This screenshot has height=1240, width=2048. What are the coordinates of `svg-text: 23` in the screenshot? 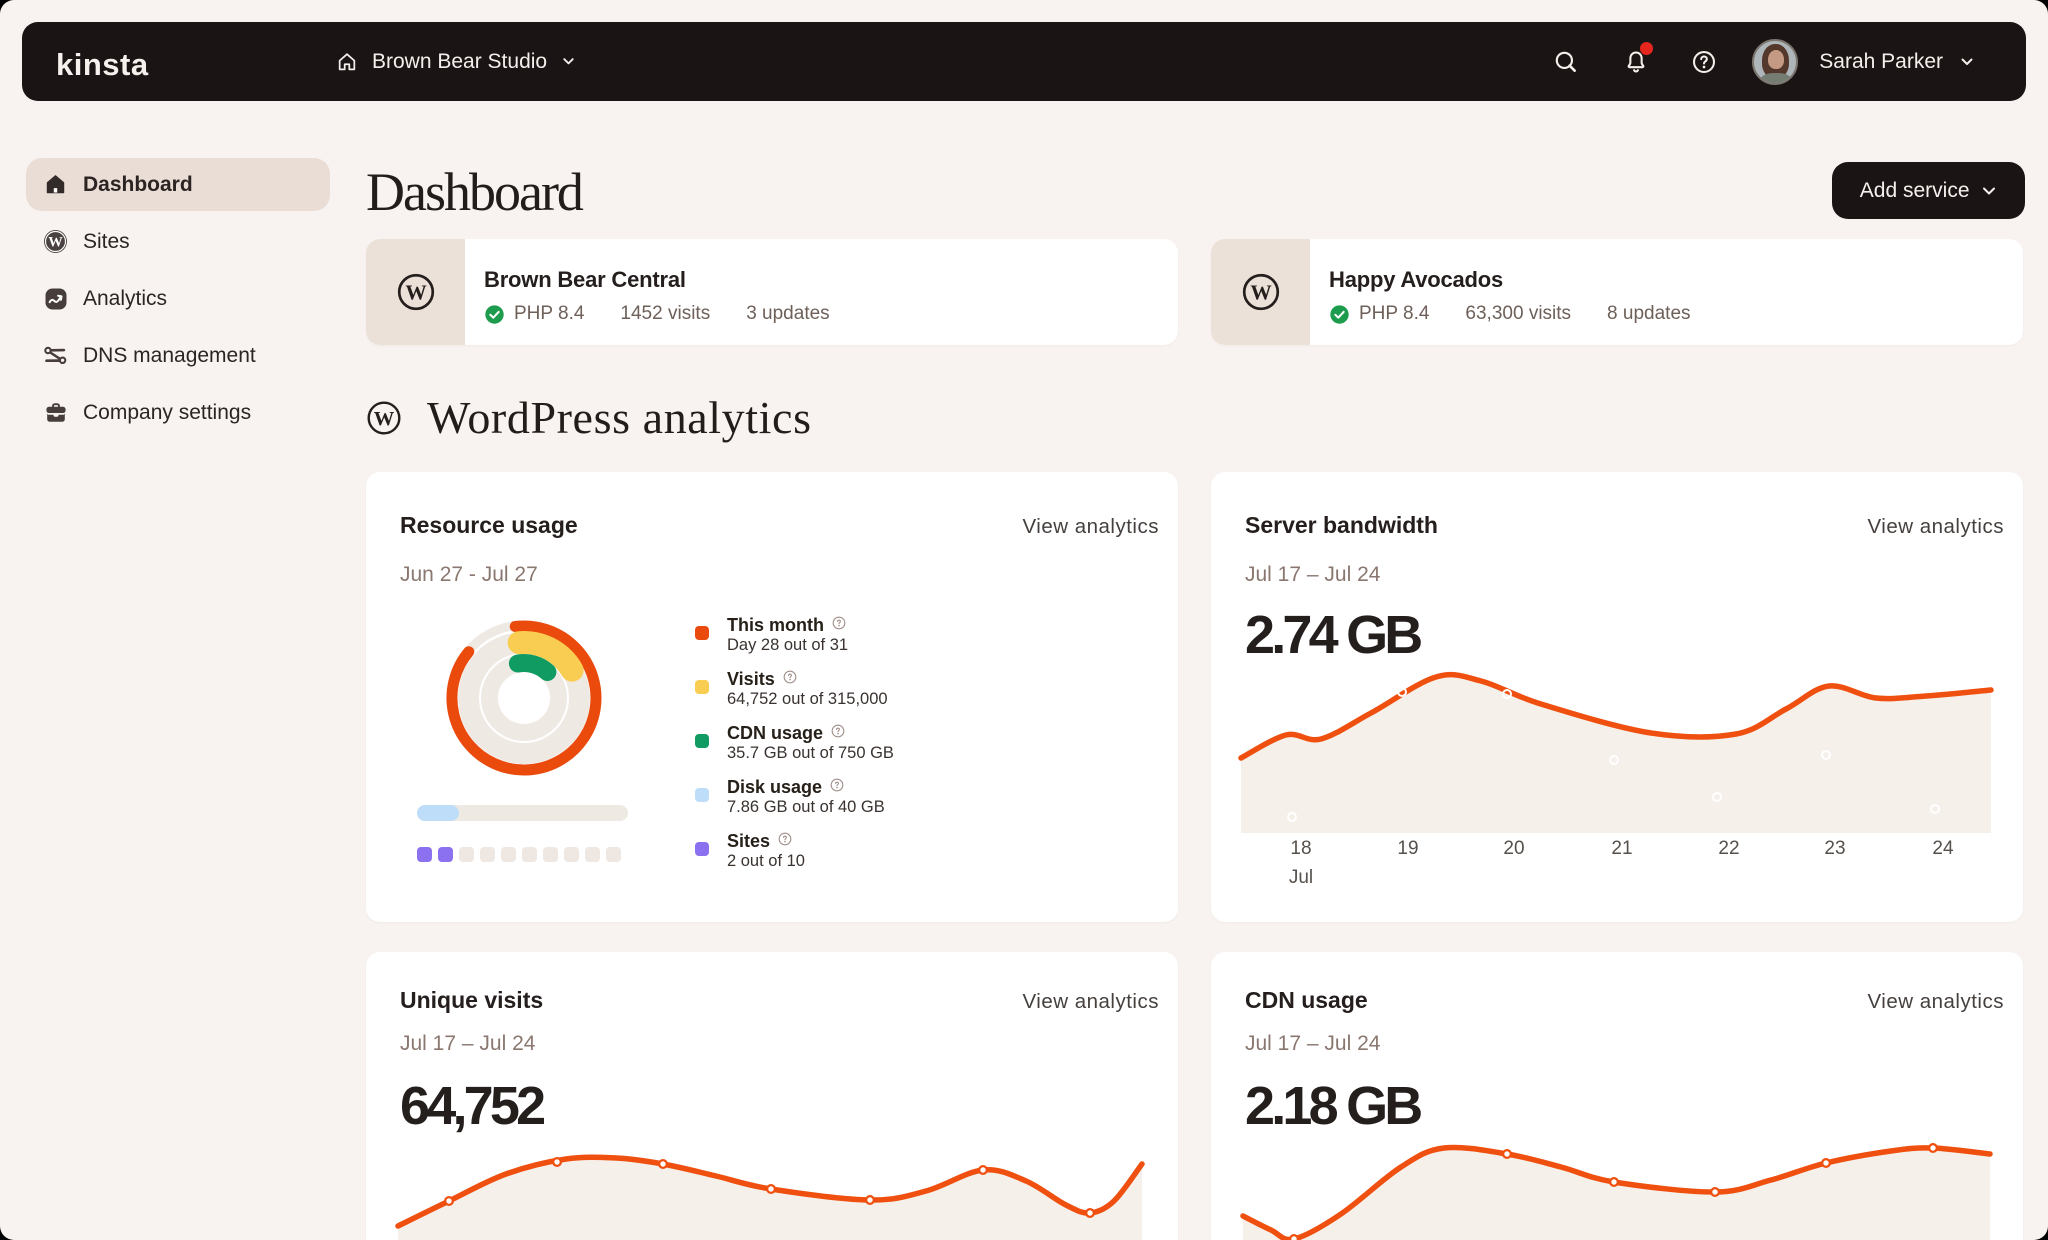 It's located at (1834, 848).